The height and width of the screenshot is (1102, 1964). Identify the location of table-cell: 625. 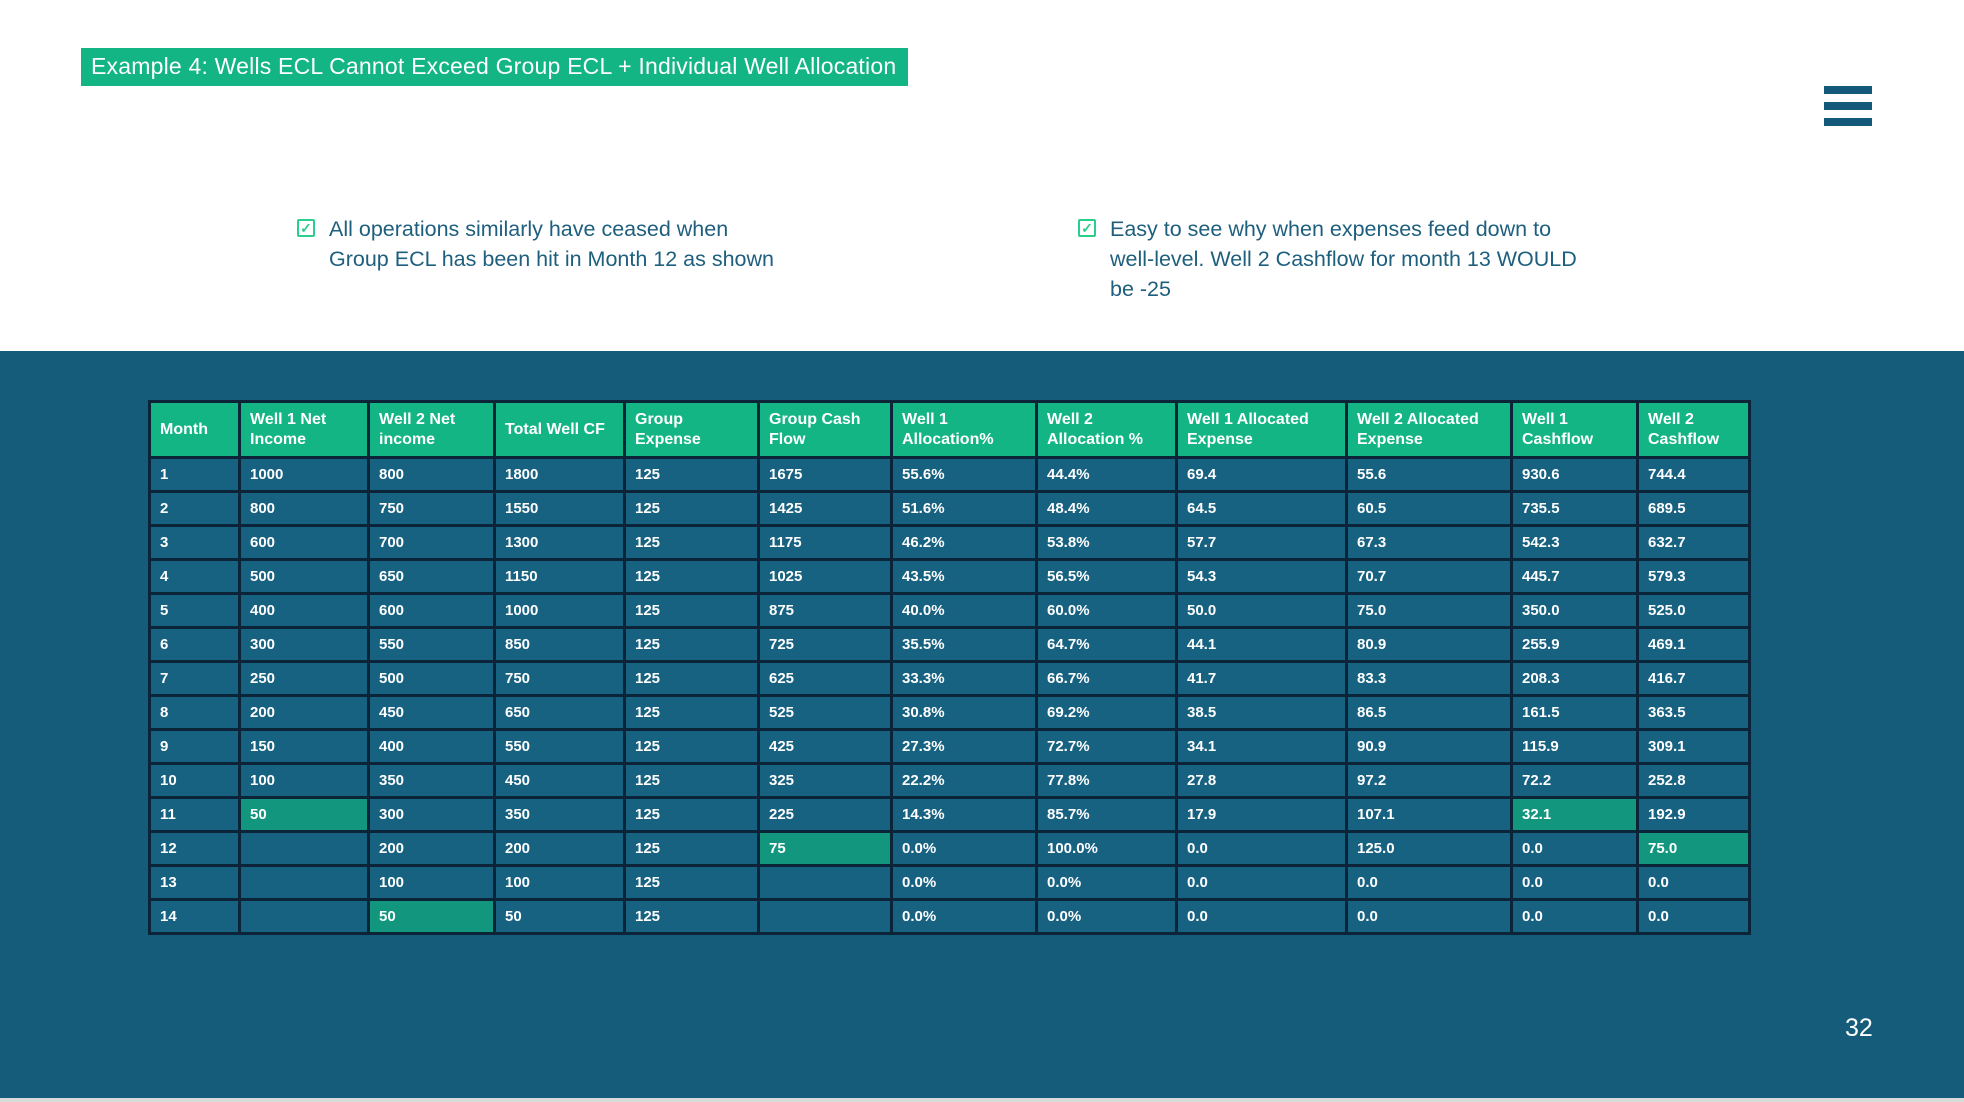
(825, 678).